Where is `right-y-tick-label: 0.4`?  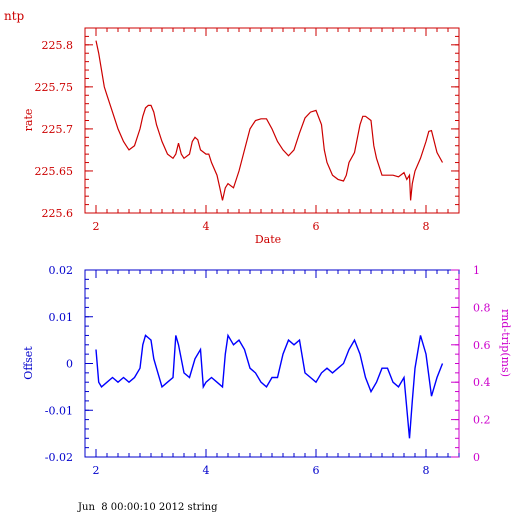
right-y-tick-label: 0.4 is located at coordinates (482, 382).